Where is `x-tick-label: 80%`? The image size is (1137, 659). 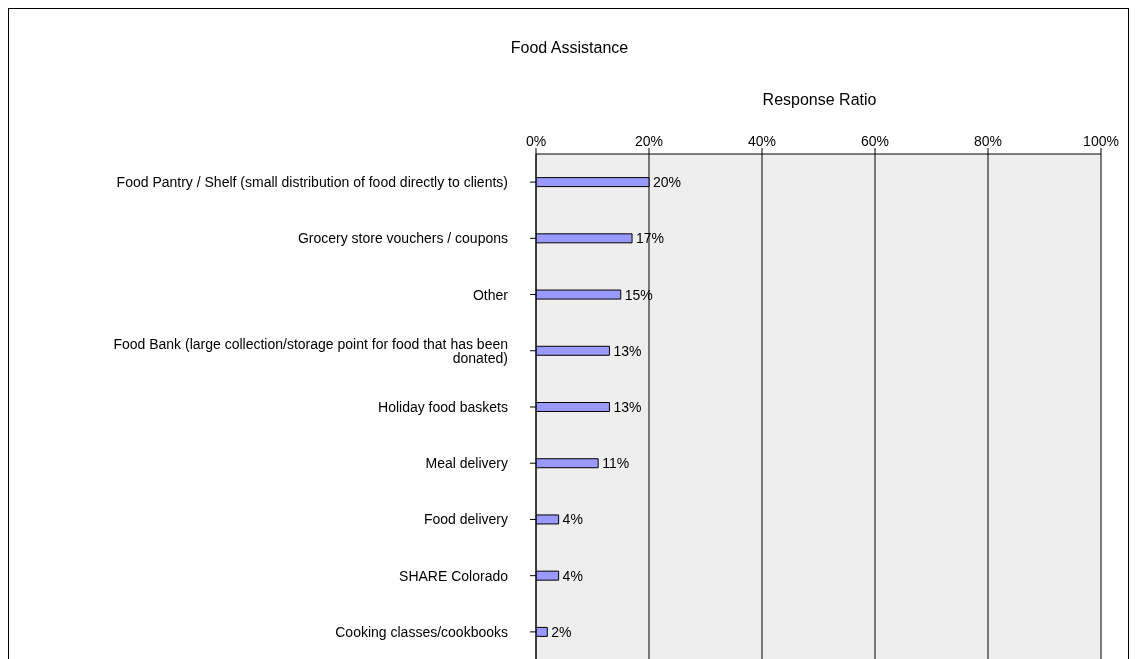 x-tick-label: 80% is located at coordinates (988, 141).